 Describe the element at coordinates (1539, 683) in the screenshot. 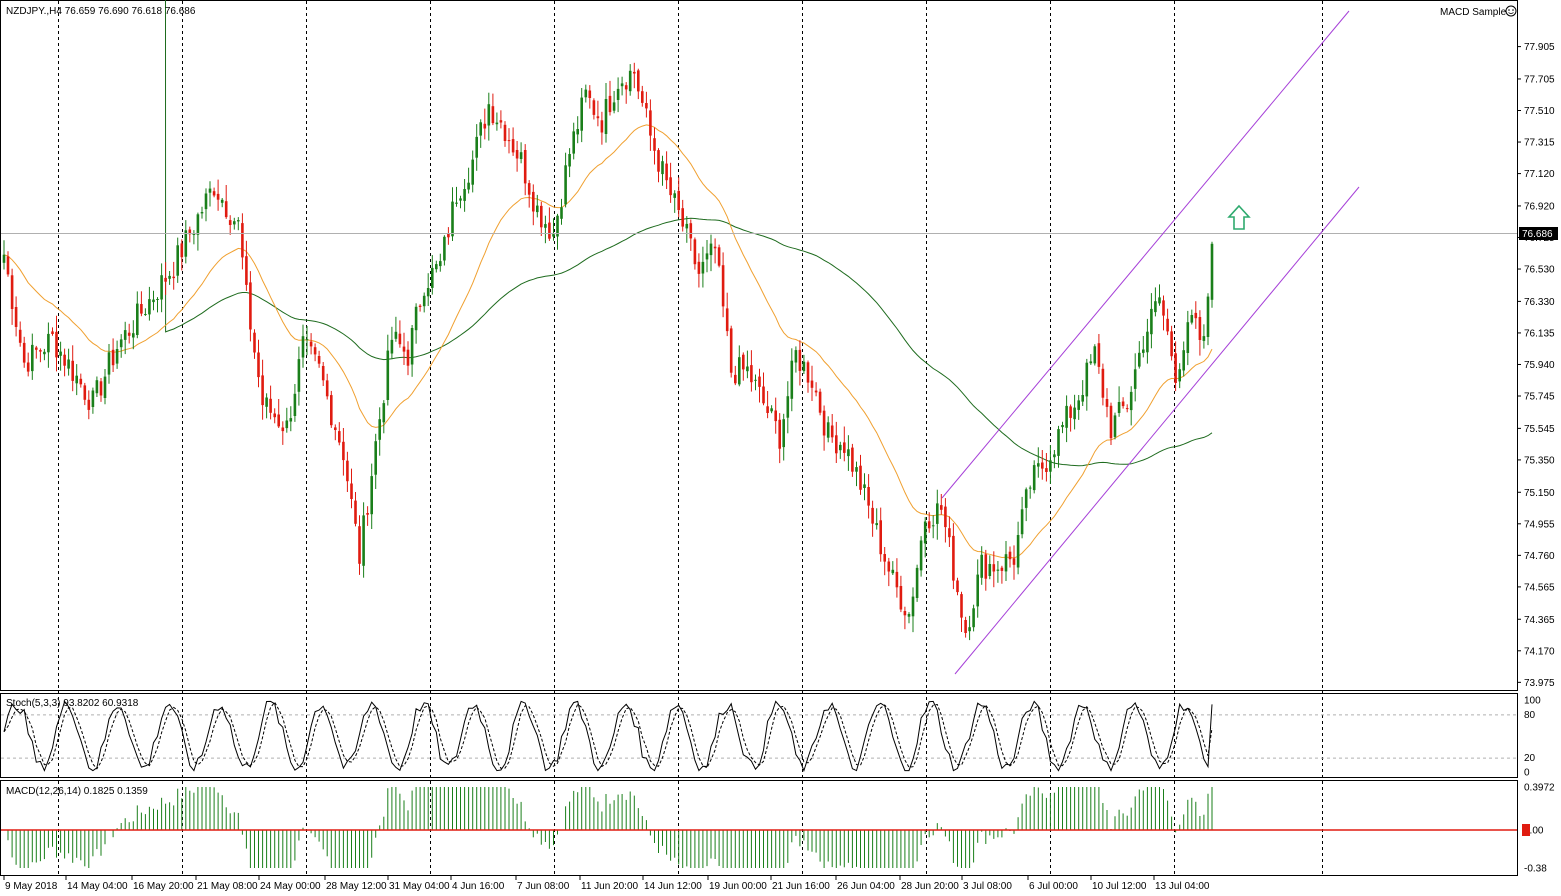

I see `price-tick-label: 73.975` at that location.